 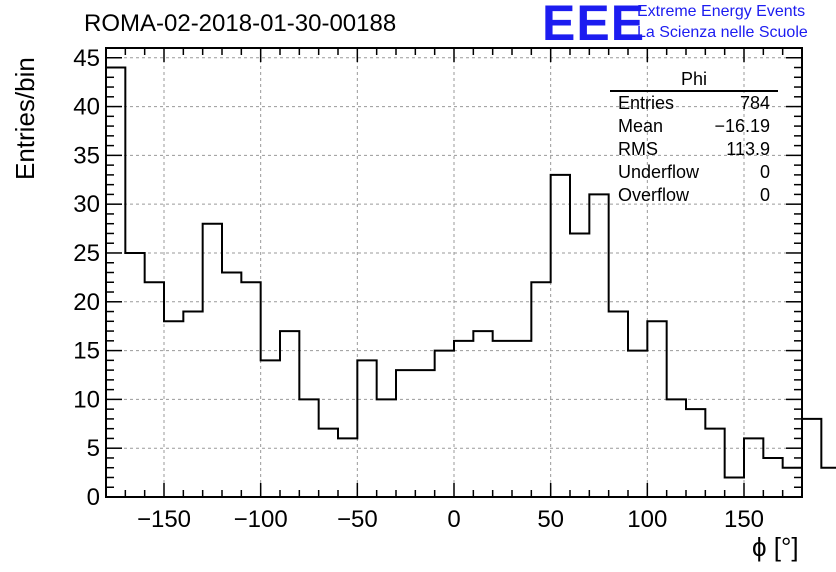 What do you see at coordinates (86, 107) in the screenshot?
I see `y-tick-label: 40` at bounding box center [86, 107].